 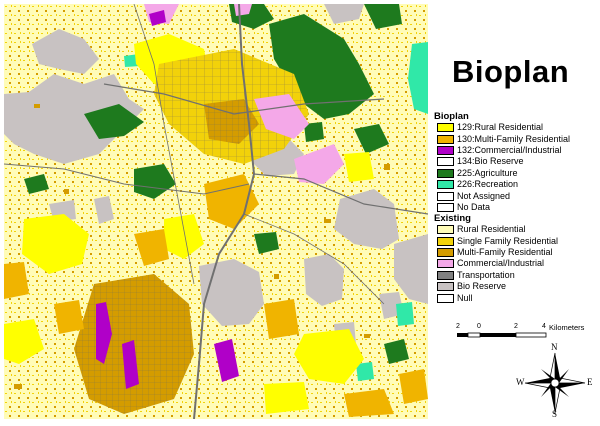 What do you see at coordinates (484, 195) in the screenshot?
I see `legend-label: Not Assigned` at bounding box center [484, 195].